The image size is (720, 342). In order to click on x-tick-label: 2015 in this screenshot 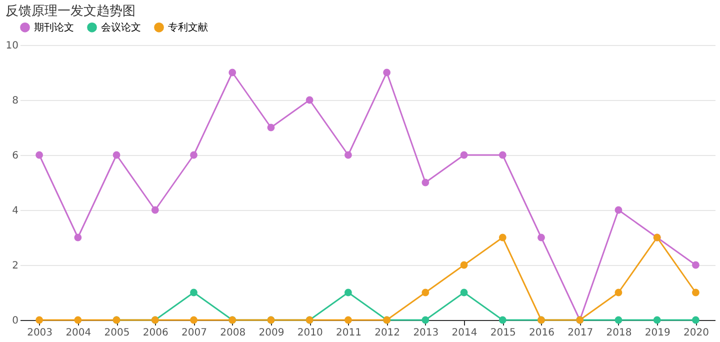, I will do `click(503, 333)`.